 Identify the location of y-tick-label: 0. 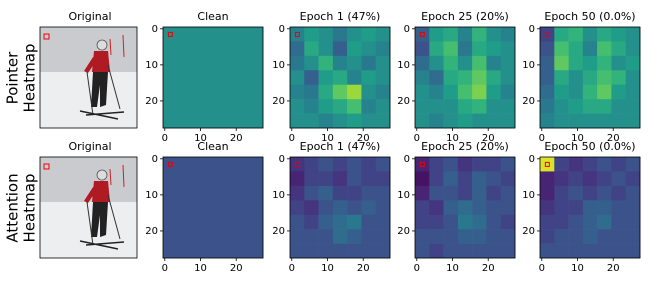
(532, 159).